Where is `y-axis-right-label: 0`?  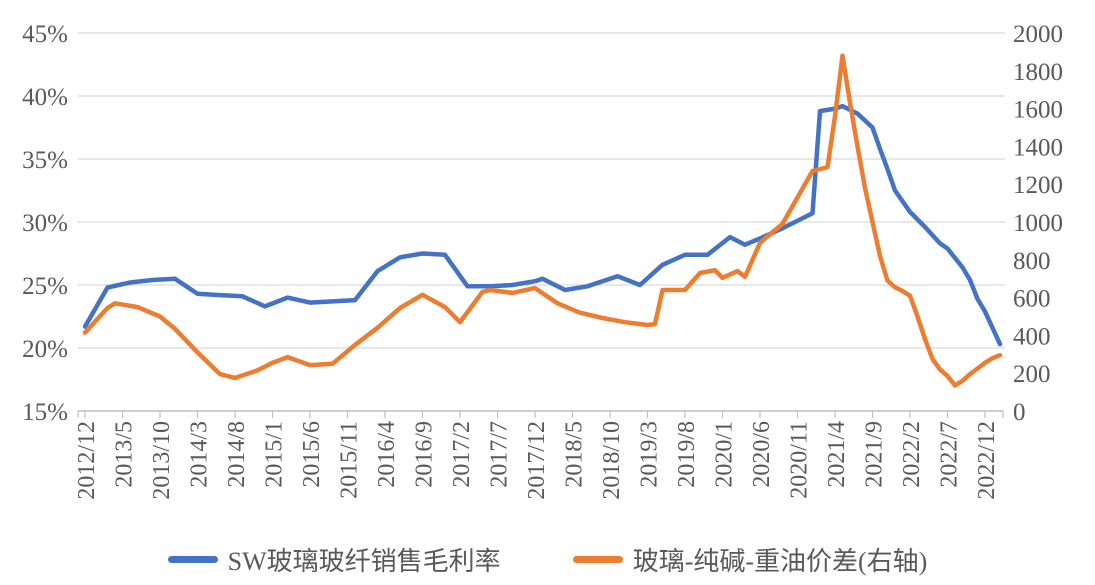 y-axis-right-label: 0 is located at coordinates (1019, 412).